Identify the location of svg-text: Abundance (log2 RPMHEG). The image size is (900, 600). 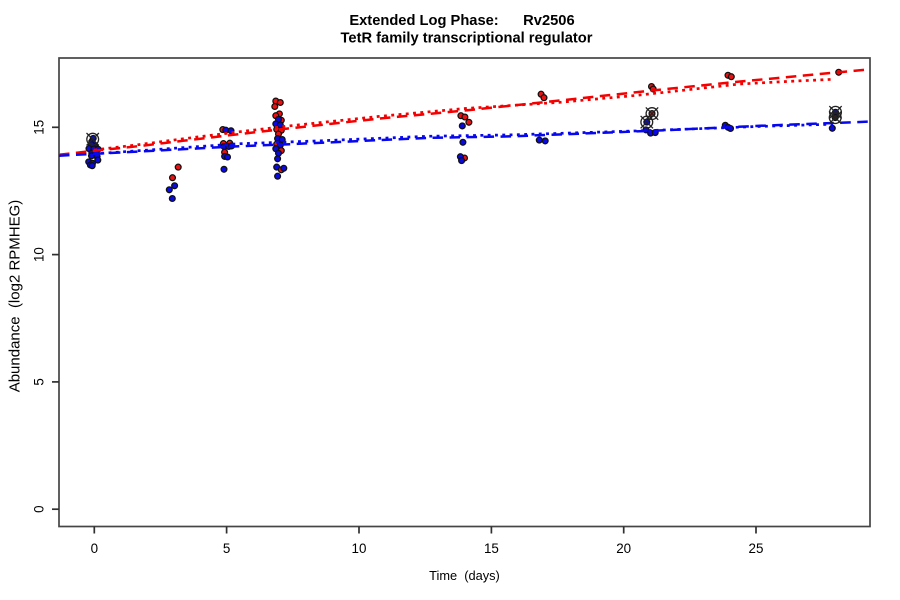
(15, 296).